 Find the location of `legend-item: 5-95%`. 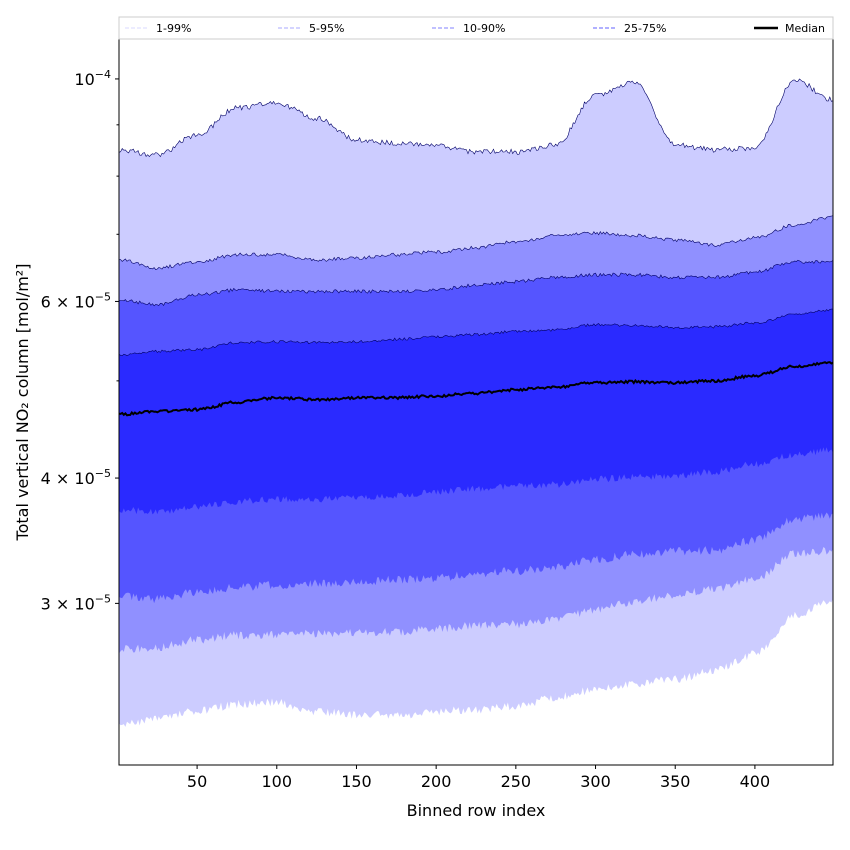

legend-item: 5-95% is located at coordinates (311, 28).